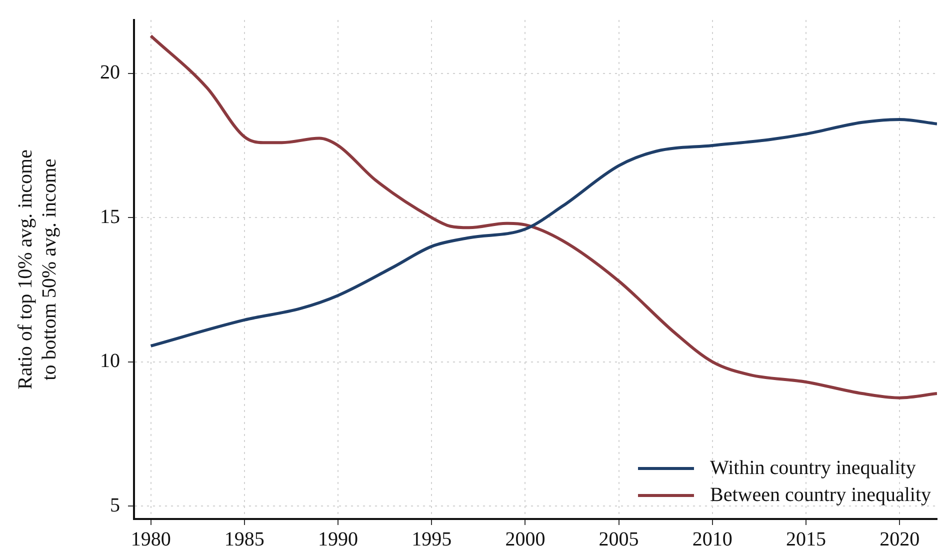  What do you see at coordinates (110, 217) in the screenshot?
I see `y-tick-label: 15` at bounding box center [110, 217].